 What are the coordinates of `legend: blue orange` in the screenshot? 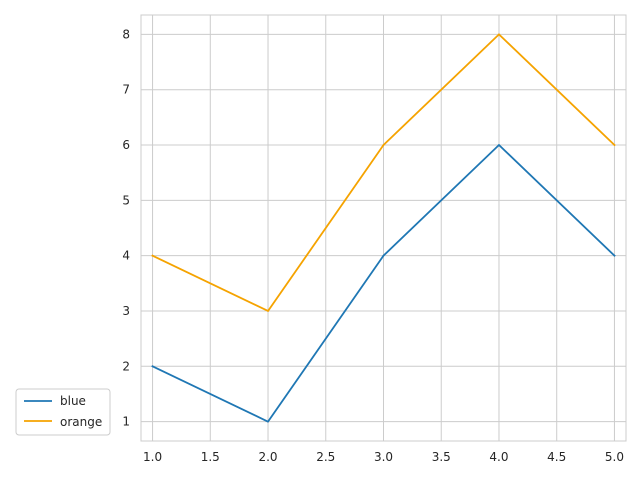 It's located at (63, 412).